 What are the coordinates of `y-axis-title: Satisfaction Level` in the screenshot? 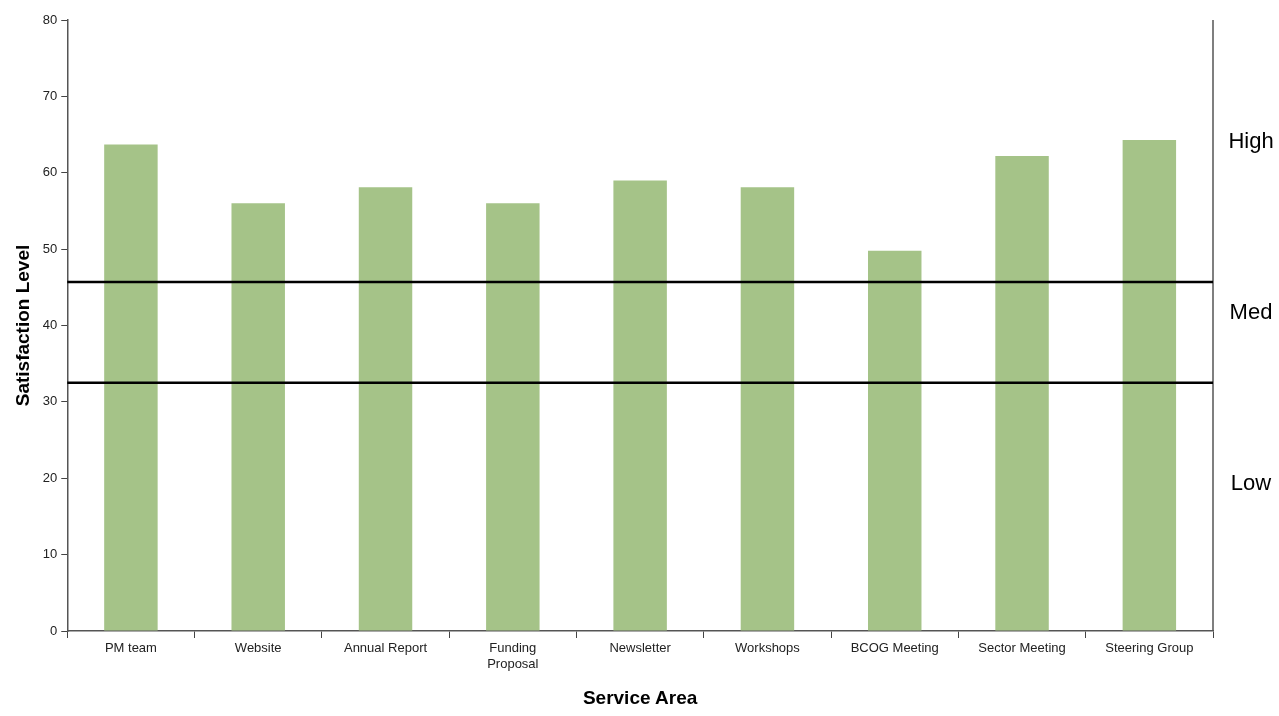 It's located at (22, 325).